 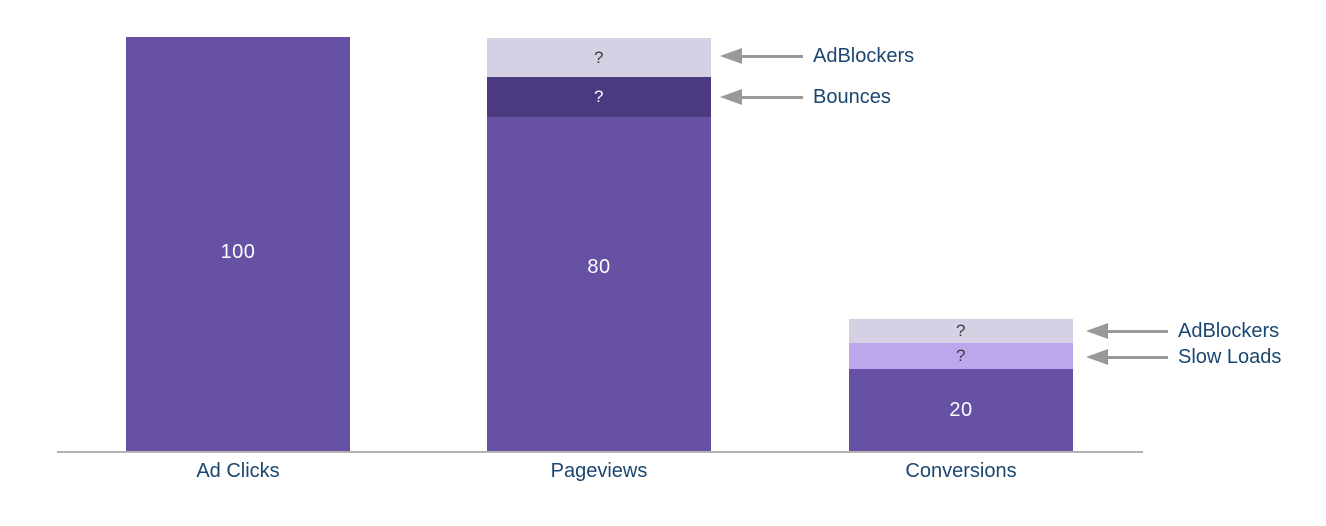 I want to click on category-label-conversions: Conversions, so click(x=961, y=471).